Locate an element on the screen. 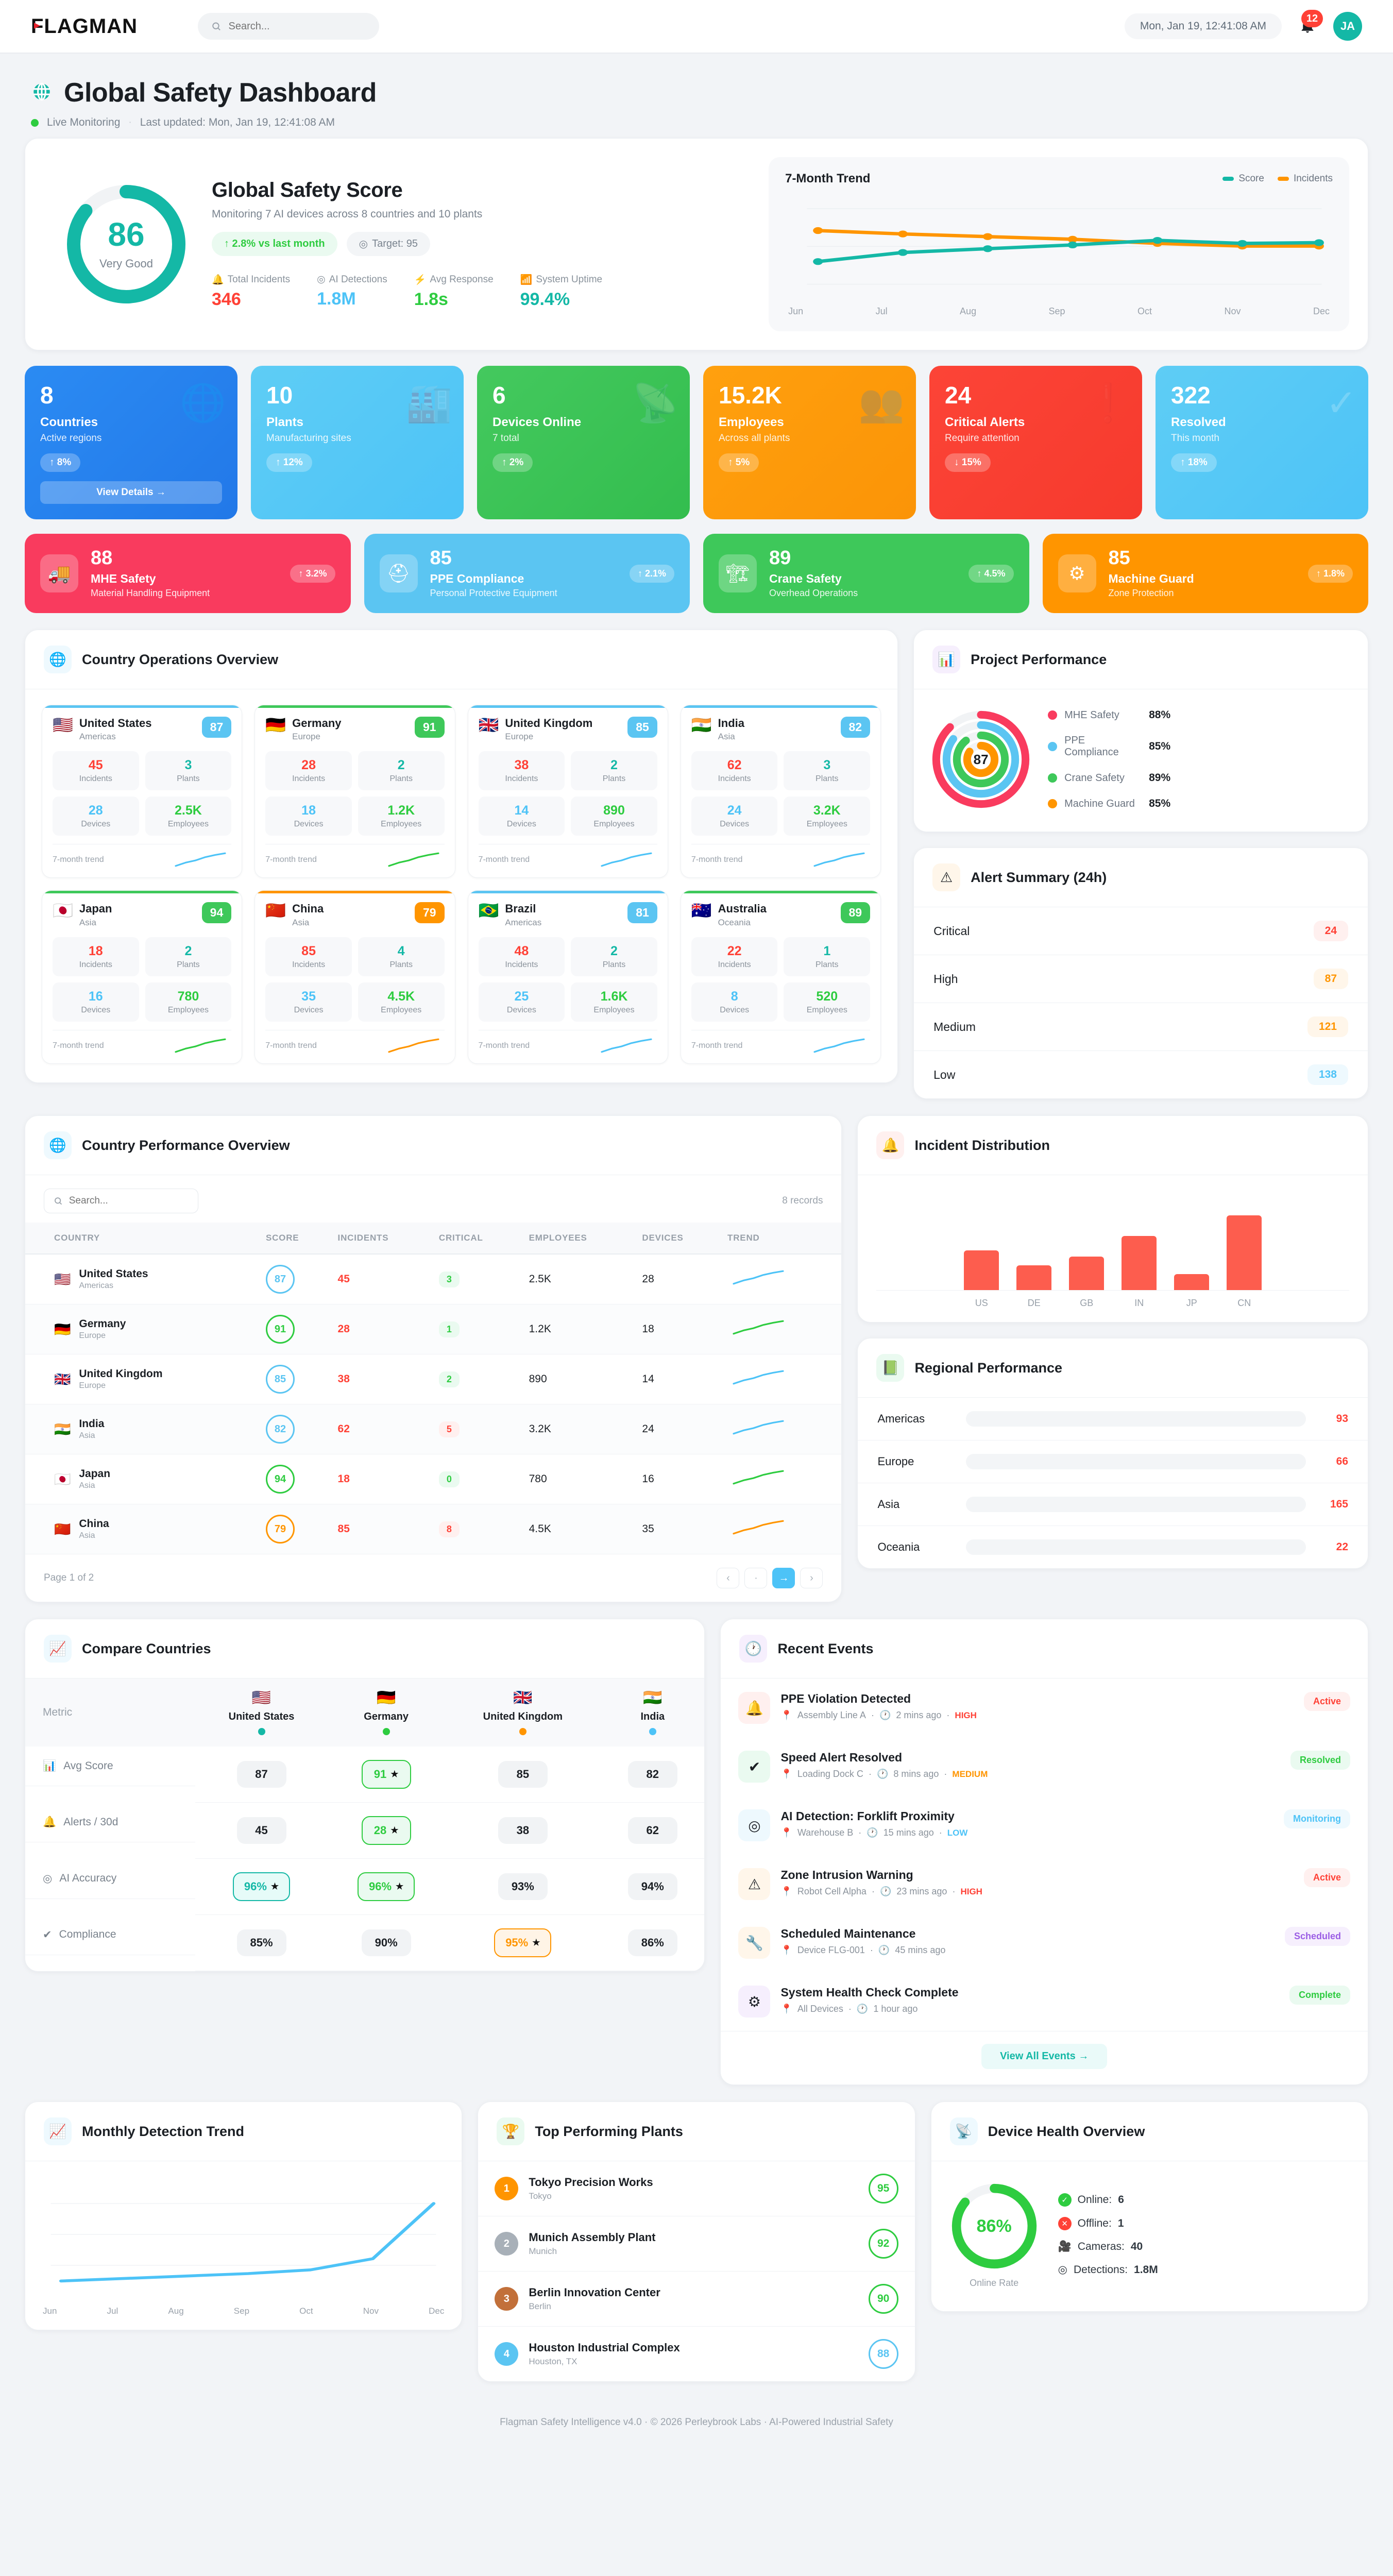 The width and height of the screenshot is (1393, 2576). alert-row: Medium 121 is located at coordinates (1141, 1027).